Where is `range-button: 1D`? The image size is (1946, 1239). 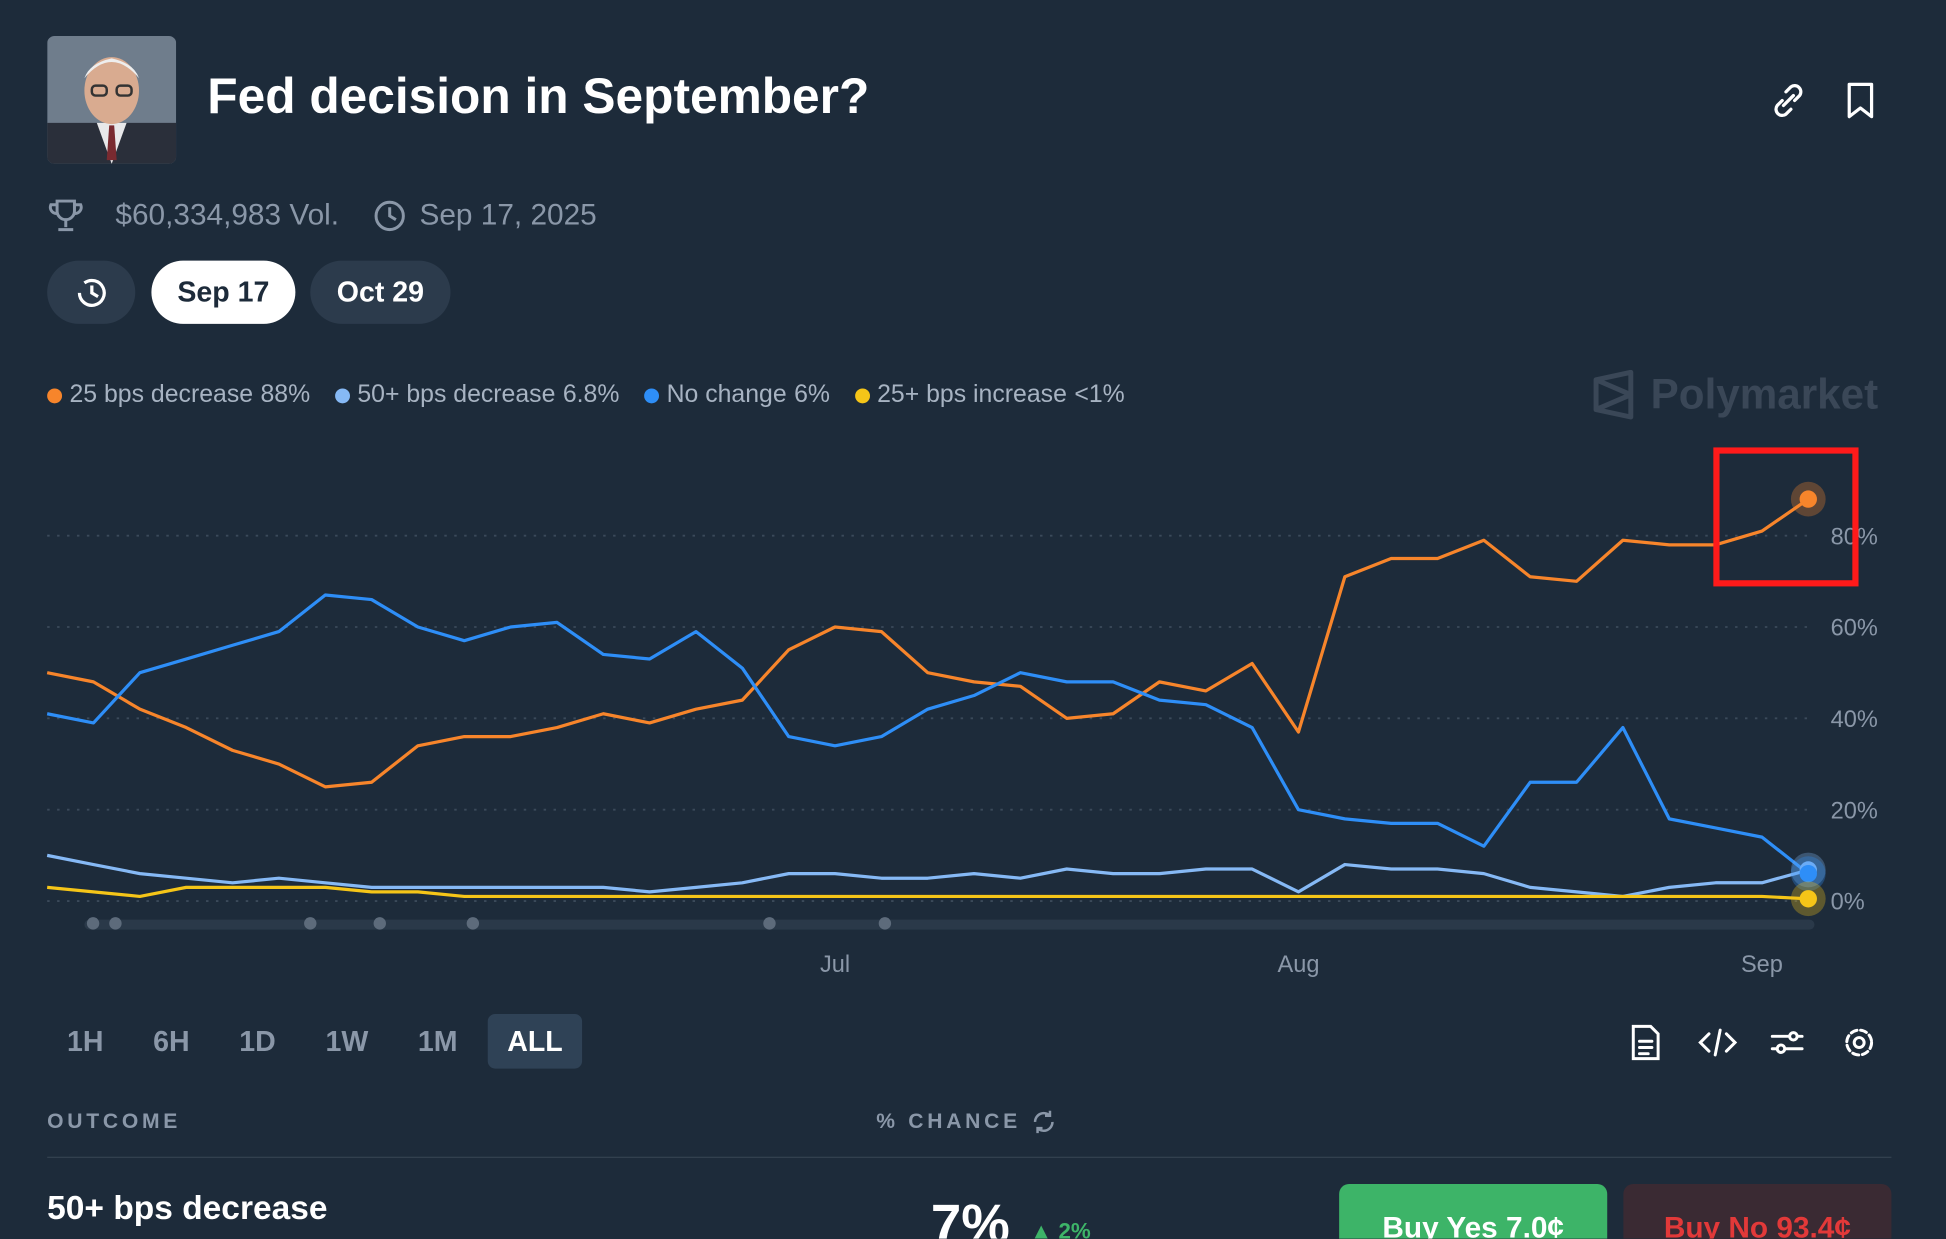
range-button: 1D is located at coordinates (257, 1040).